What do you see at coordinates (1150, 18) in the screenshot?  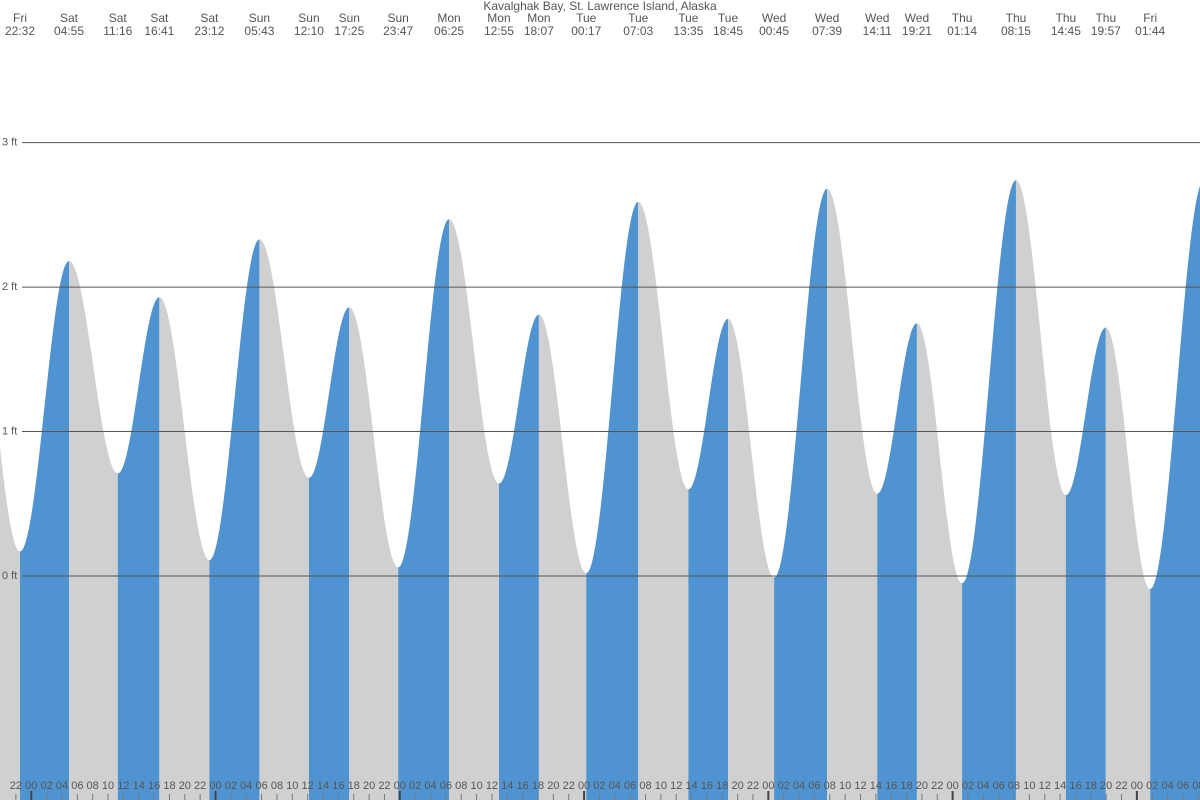 I see `extreme-day: Fri` at bounding box center [1150, 18].